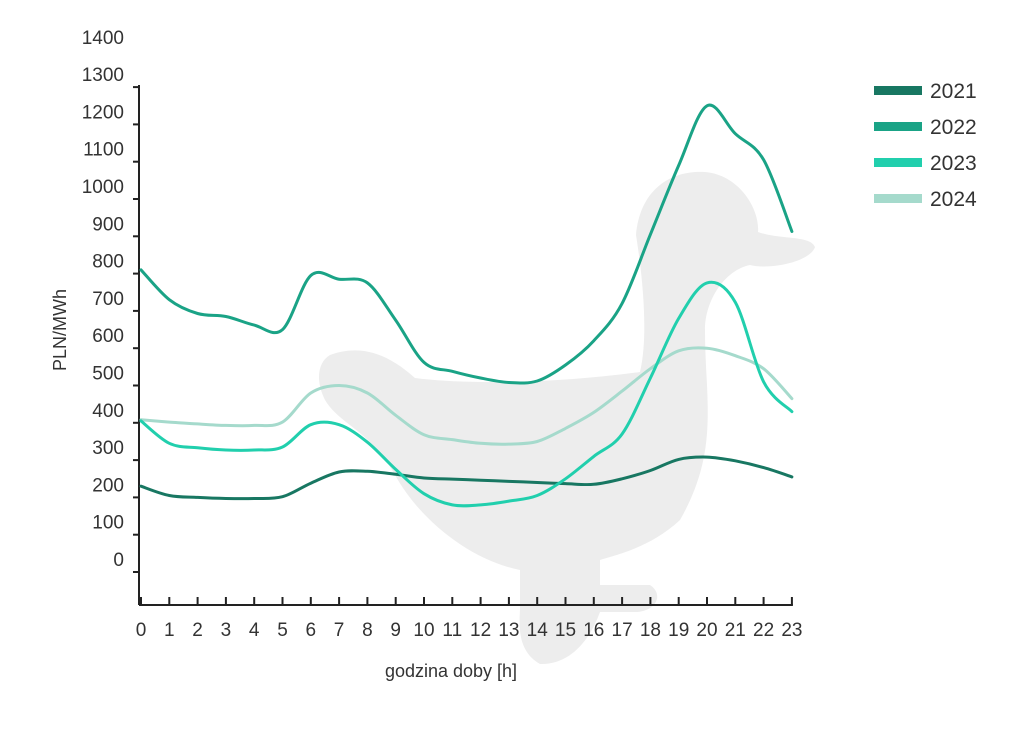 This screenshot has height=729, width=1024. I want to click on x-tick-label: 18, so click(650, 630).